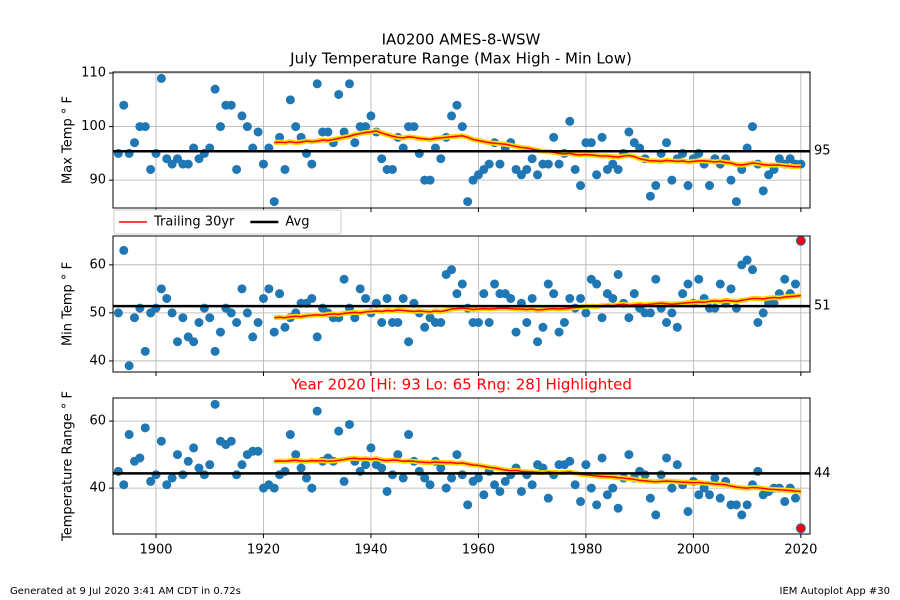 Image resolution: width=900 pixels, height=600 pixels. I want to click on avg-label: 44, so click(822, 473).